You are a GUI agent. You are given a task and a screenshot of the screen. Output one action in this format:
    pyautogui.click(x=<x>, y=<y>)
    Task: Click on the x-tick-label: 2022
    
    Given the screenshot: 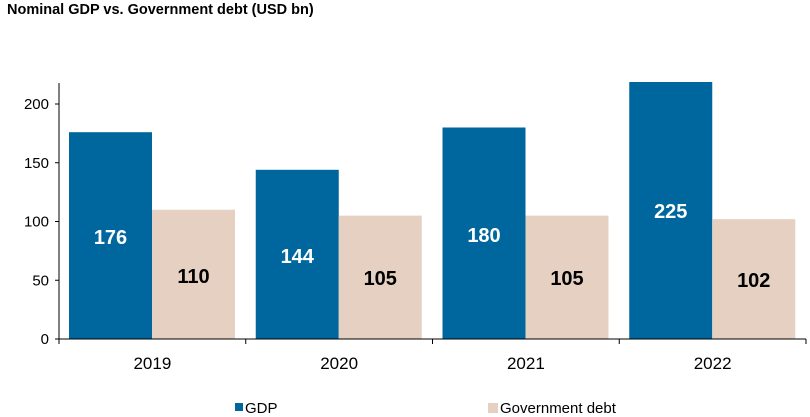 What is the action you would take?
    pyautogui.click(x=713, y=363)
    